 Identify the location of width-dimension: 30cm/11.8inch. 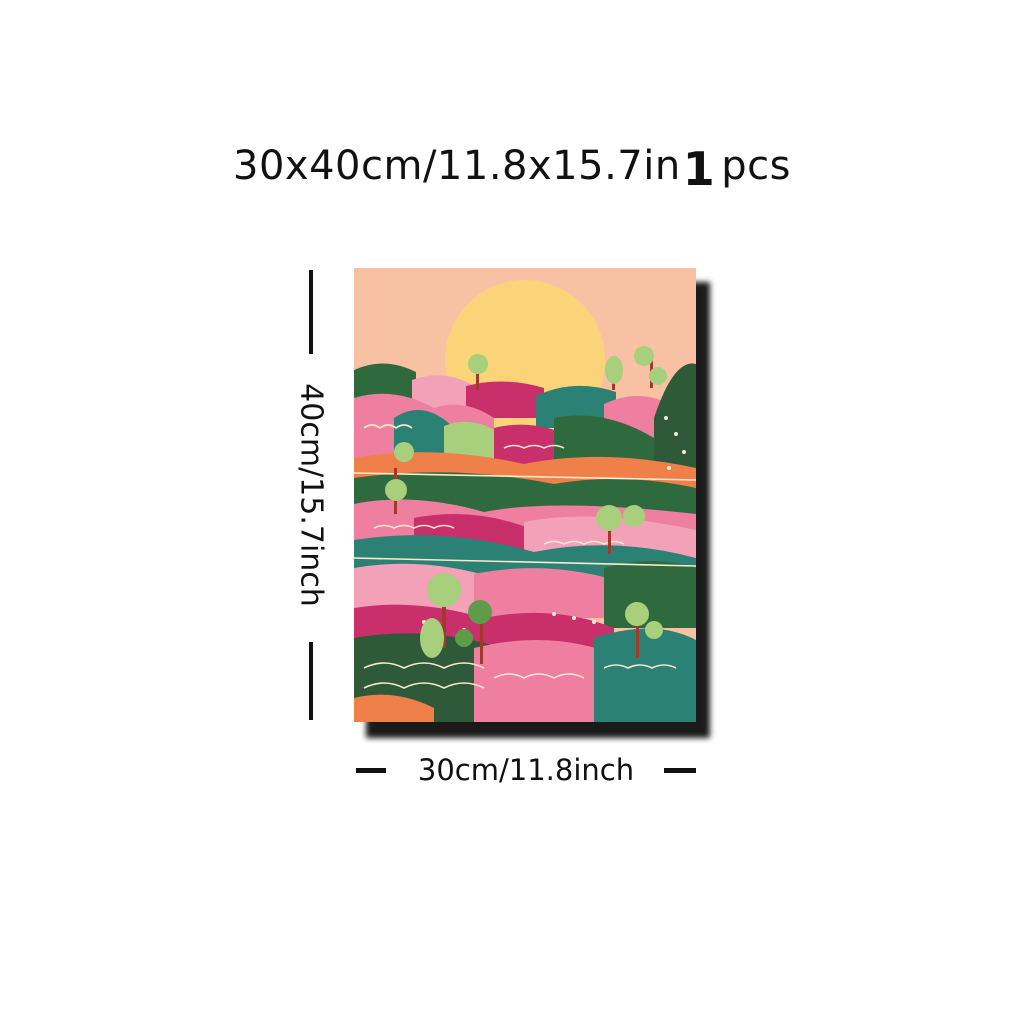
(526, 770).